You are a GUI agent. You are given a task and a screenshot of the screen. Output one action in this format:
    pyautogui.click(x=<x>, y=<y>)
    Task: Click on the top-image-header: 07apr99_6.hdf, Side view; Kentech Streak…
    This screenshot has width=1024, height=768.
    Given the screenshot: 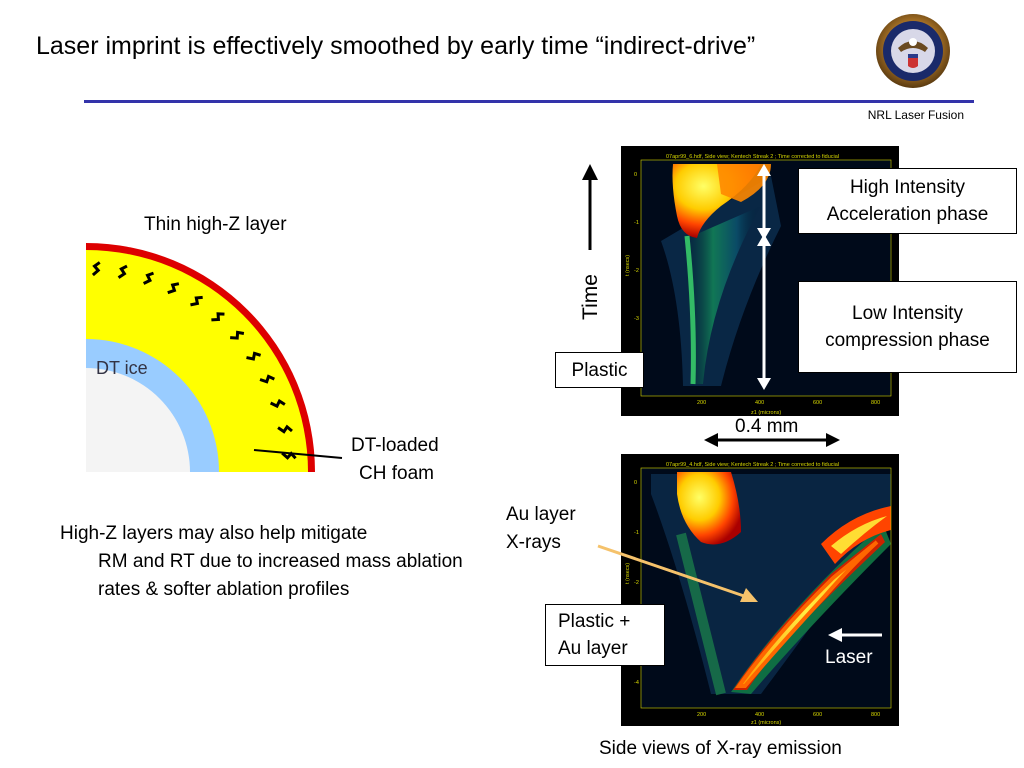 What is the action you would take?
    pyautogui.click(x=752, y=157)
    